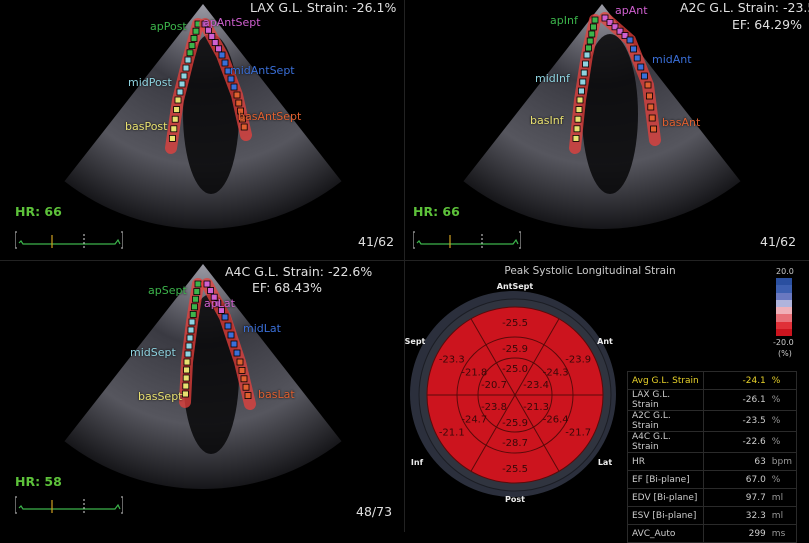 Image resolution: width=809 pixels, height=543 pixels. I want to click on segment-label-basAnt: basAnt, so click(681, 122).